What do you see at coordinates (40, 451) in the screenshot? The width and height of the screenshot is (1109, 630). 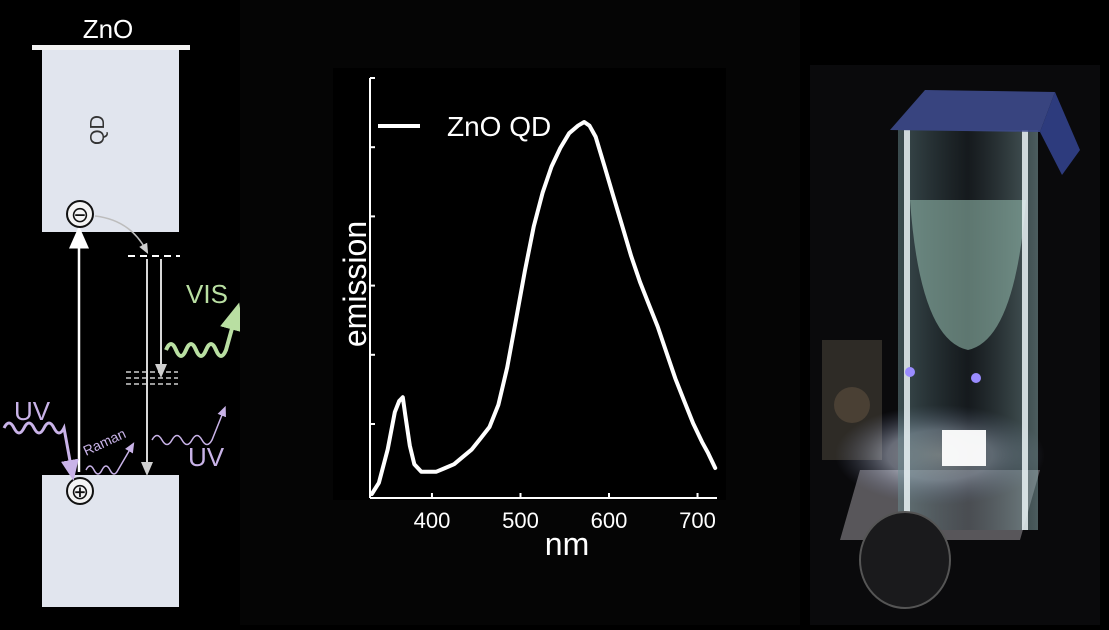 I see `uv-incoming-wave` at bounding box center [40, 451].